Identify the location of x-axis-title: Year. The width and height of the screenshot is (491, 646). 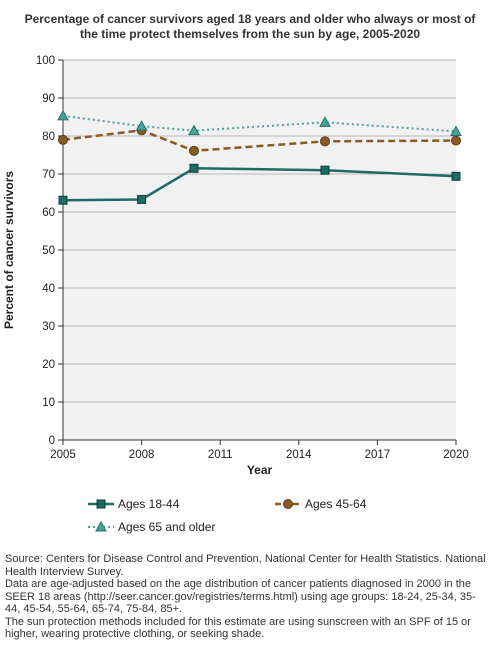
(260, 470).